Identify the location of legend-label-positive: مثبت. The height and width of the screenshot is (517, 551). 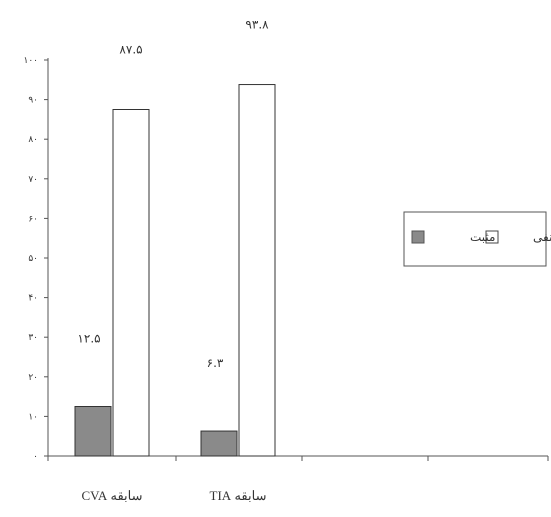
(482, 237).